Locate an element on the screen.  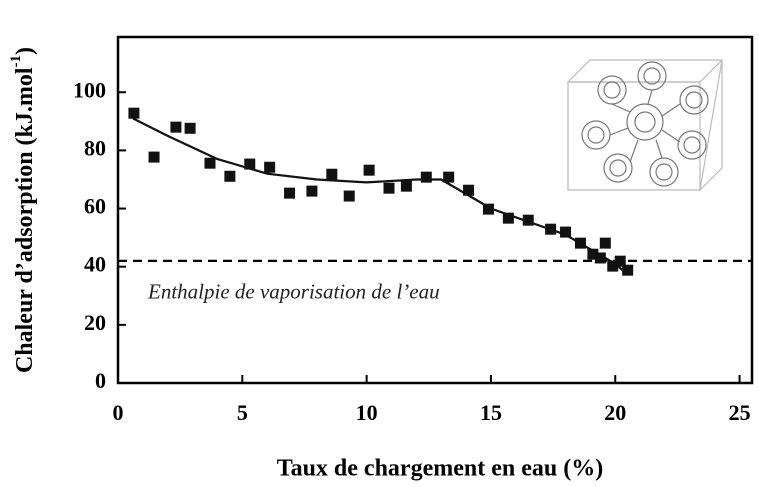
x-tick-label: 15 is located at coordinates (491, 412).